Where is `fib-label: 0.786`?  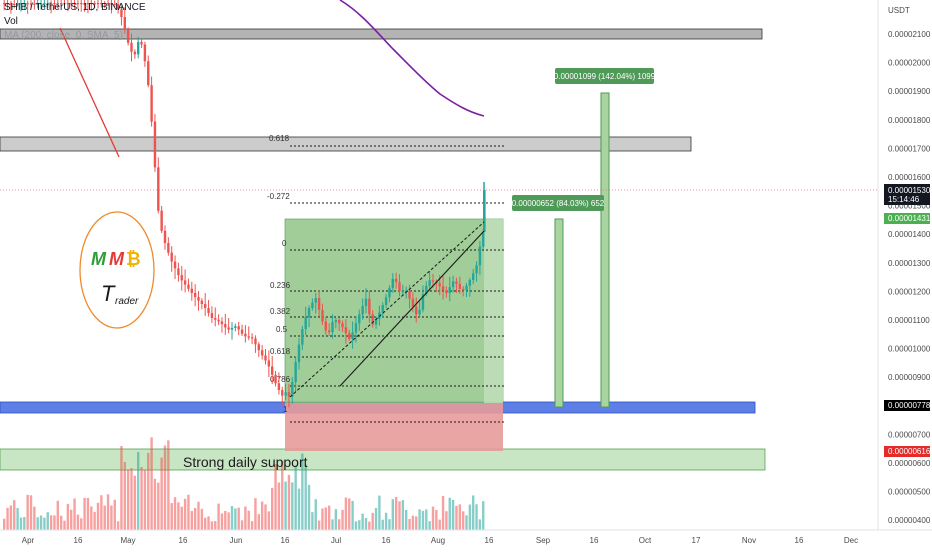 fib-label: 0.786 is located at coordinates (280, 379).